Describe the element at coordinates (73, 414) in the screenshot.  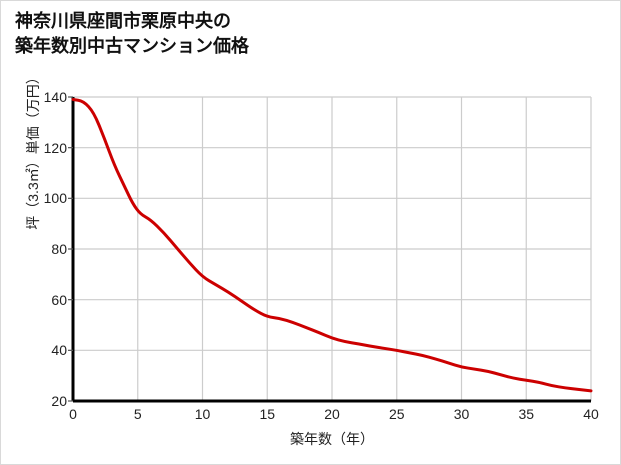
I see `x-tick-label: 0` at that location.